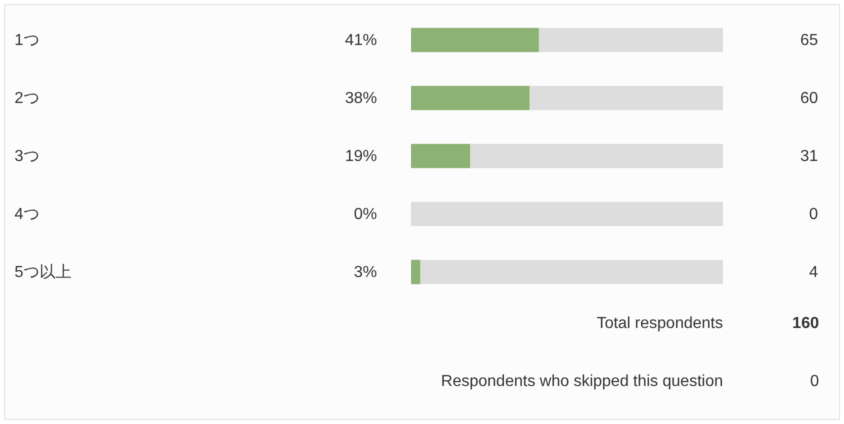 The height and width of the screenshot is (424, 844). Describe the element at coordinates (659, 324) in the screenshot. I see `text: Total respondents` at that location.